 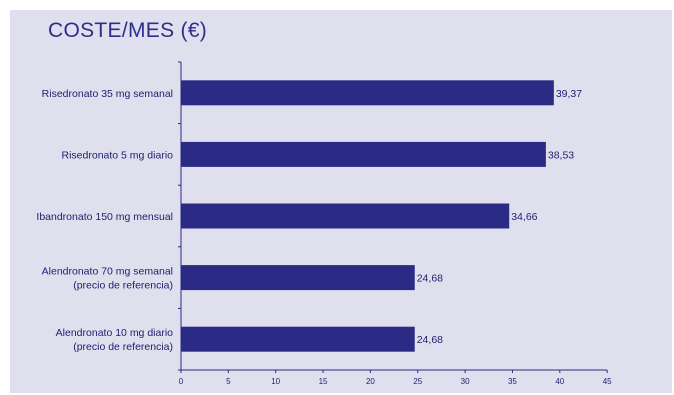 I want to click on x-tick-label: 10, so click(x=275, y=381).